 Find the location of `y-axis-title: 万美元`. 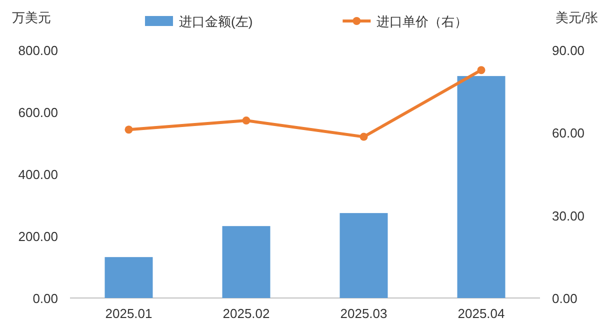

y-axis-title: 万美元 is located at coordinates (31, 17).